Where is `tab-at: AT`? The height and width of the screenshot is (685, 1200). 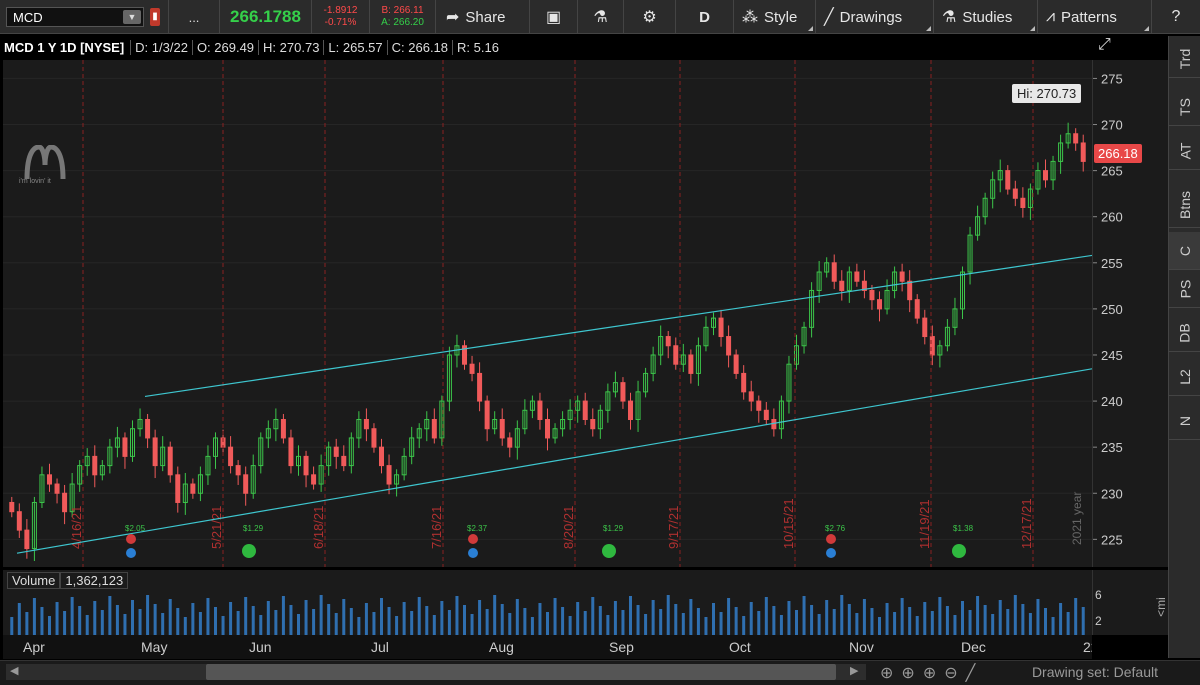
tab-at: AT is located at coordinates (1184, 151).